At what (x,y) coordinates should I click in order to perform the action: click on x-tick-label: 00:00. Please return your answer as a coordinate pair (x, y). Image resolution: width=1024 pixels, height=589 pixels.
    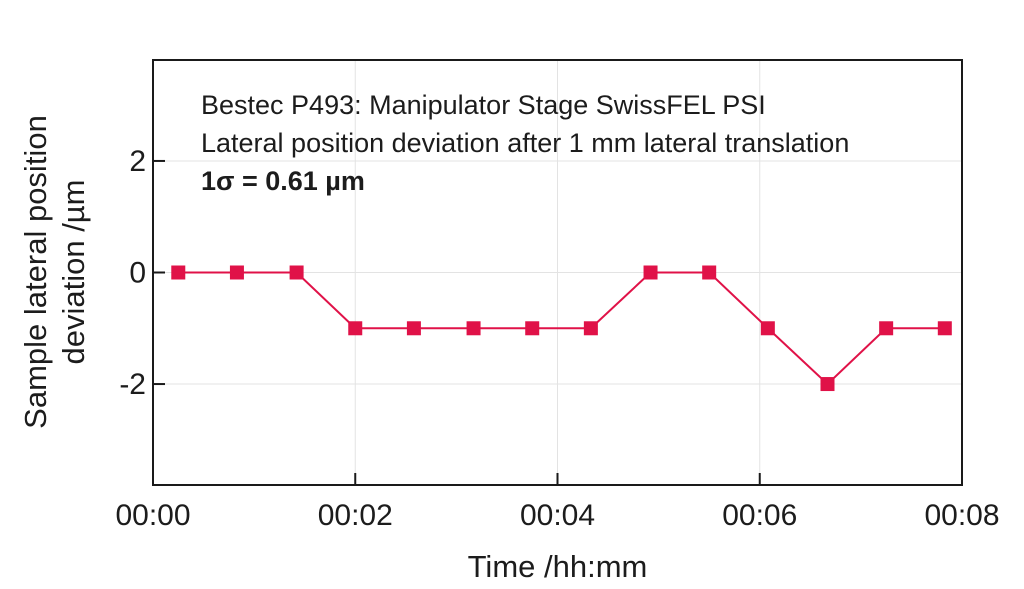
    Looking at the image, I should click on (152, 515).